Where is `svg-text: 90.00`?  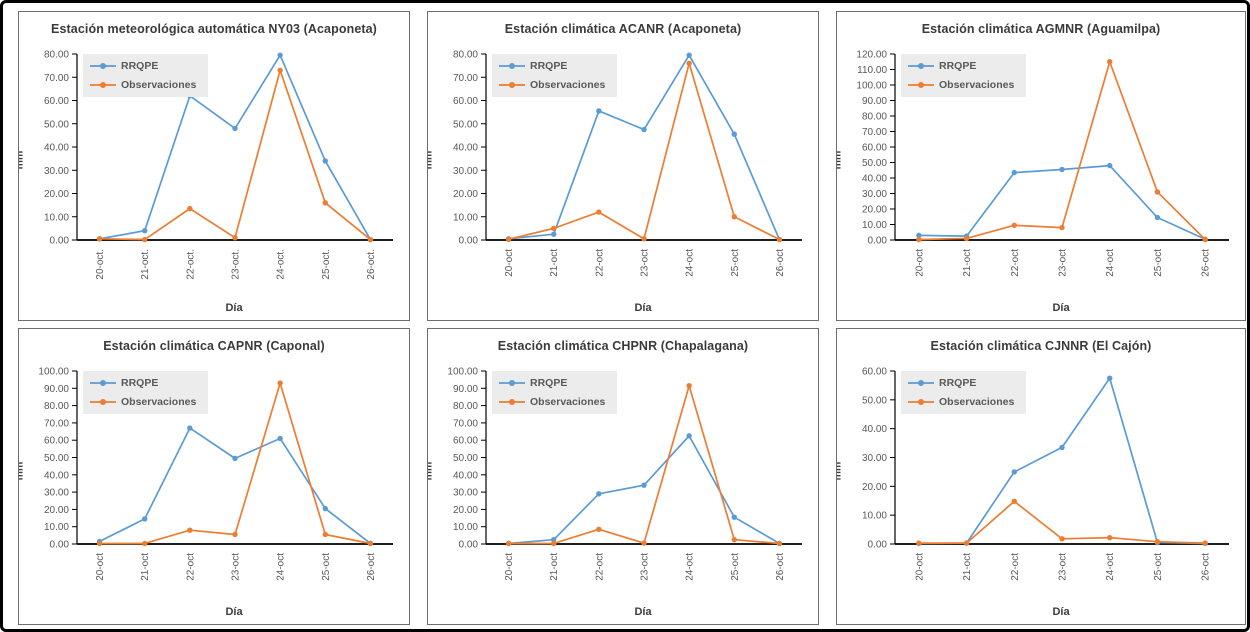 svg-text: 90.00 is located at coordinates (56, 389).